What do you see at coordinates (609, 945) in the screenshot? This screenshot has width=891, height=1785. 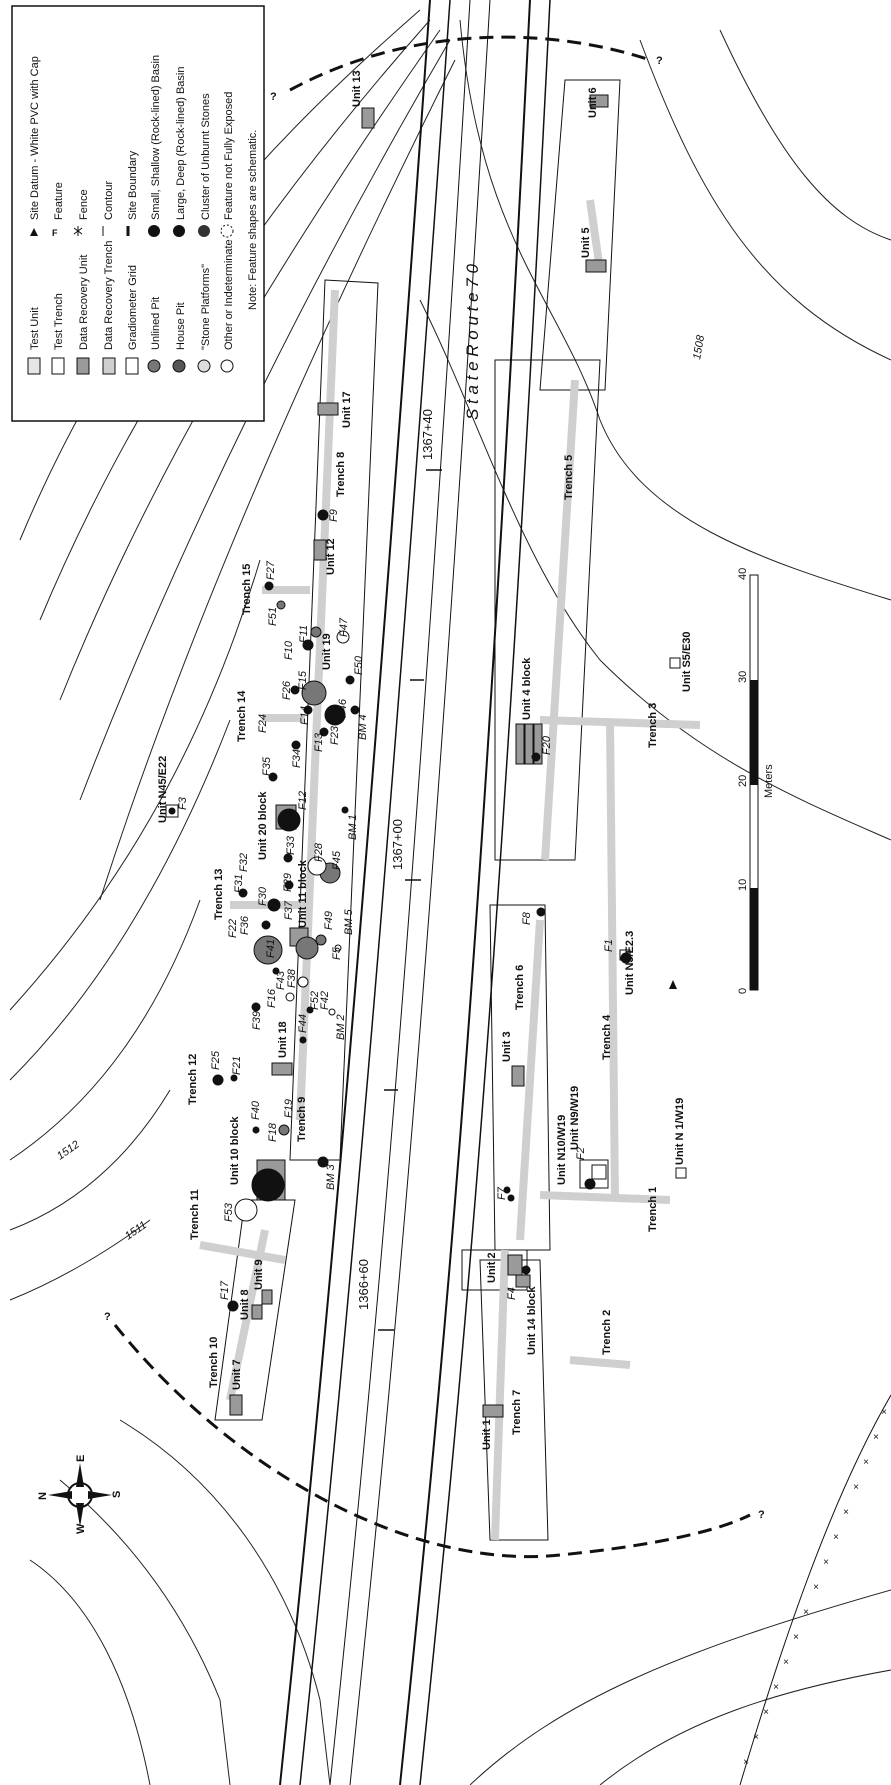 I see `map-label: F1` at bounding box center [609, 945].